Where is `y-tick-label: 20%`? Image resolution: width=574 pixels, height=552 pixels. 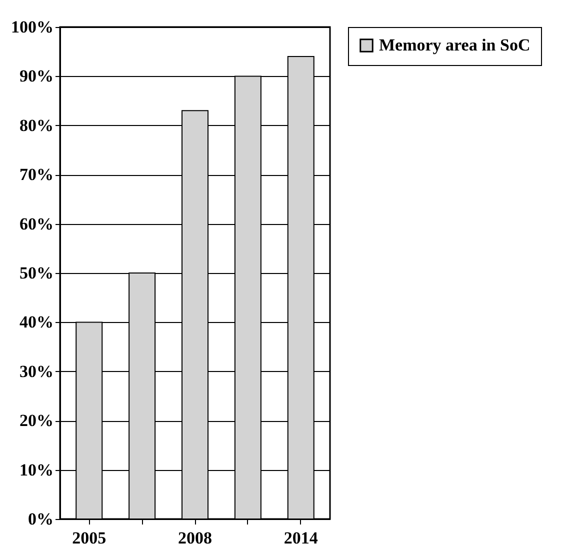 y-tick-label: 20% is located at coordinates (37, 420).